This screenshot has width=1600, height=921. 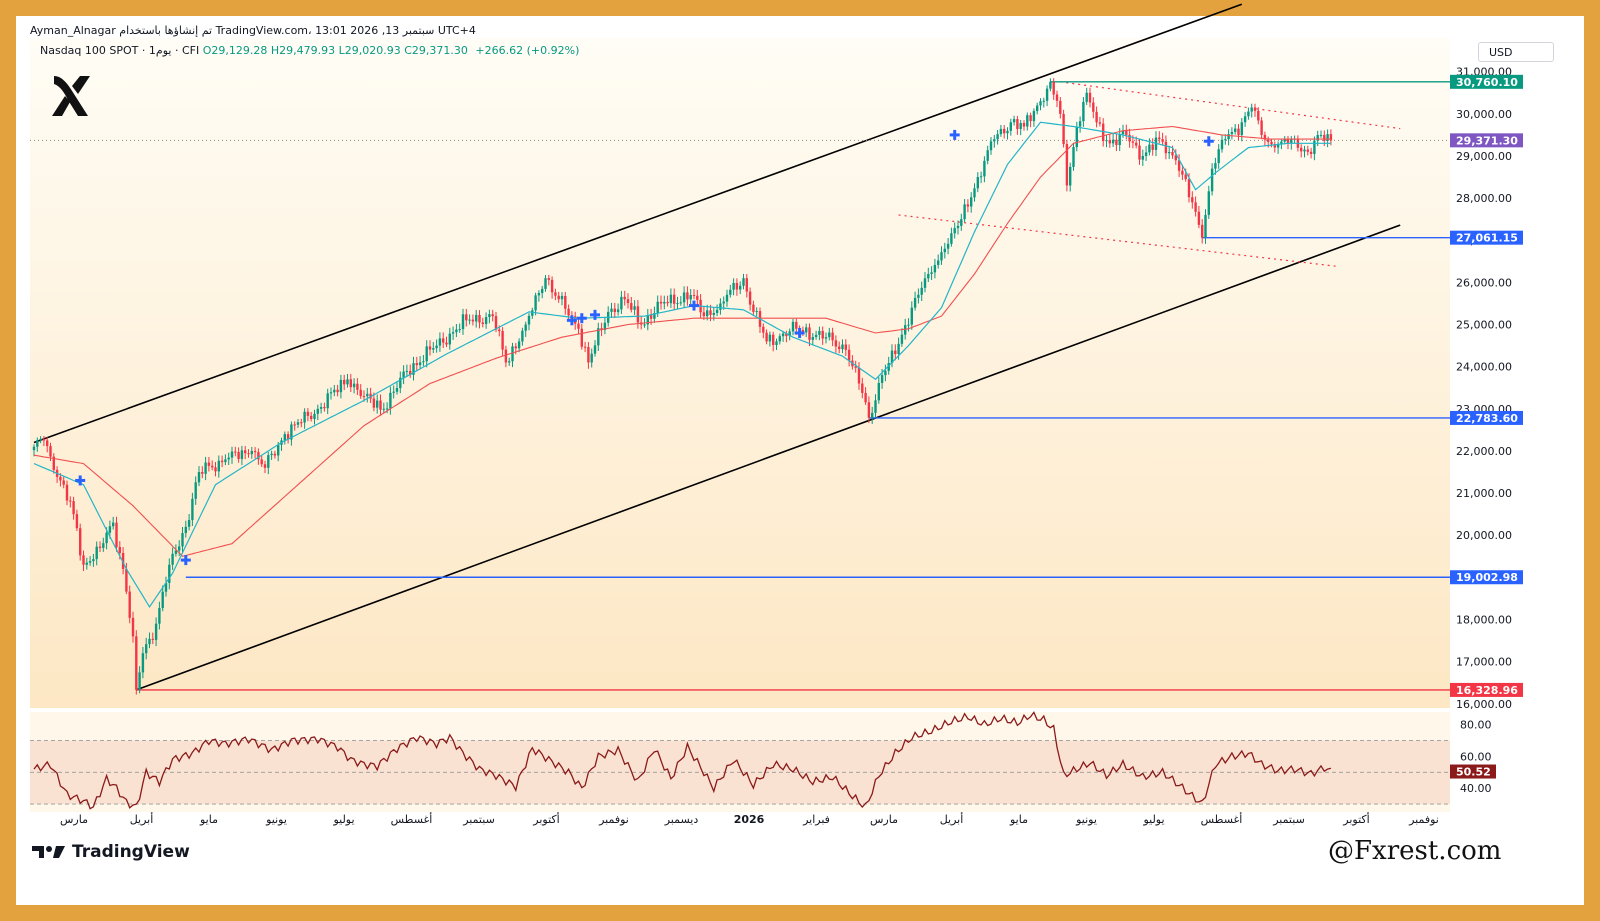 What do you see at coordinates (1486, 237) in the screenshot?
I see `price-level-tag: 27,061.15` at bounding box center [1486, 237].